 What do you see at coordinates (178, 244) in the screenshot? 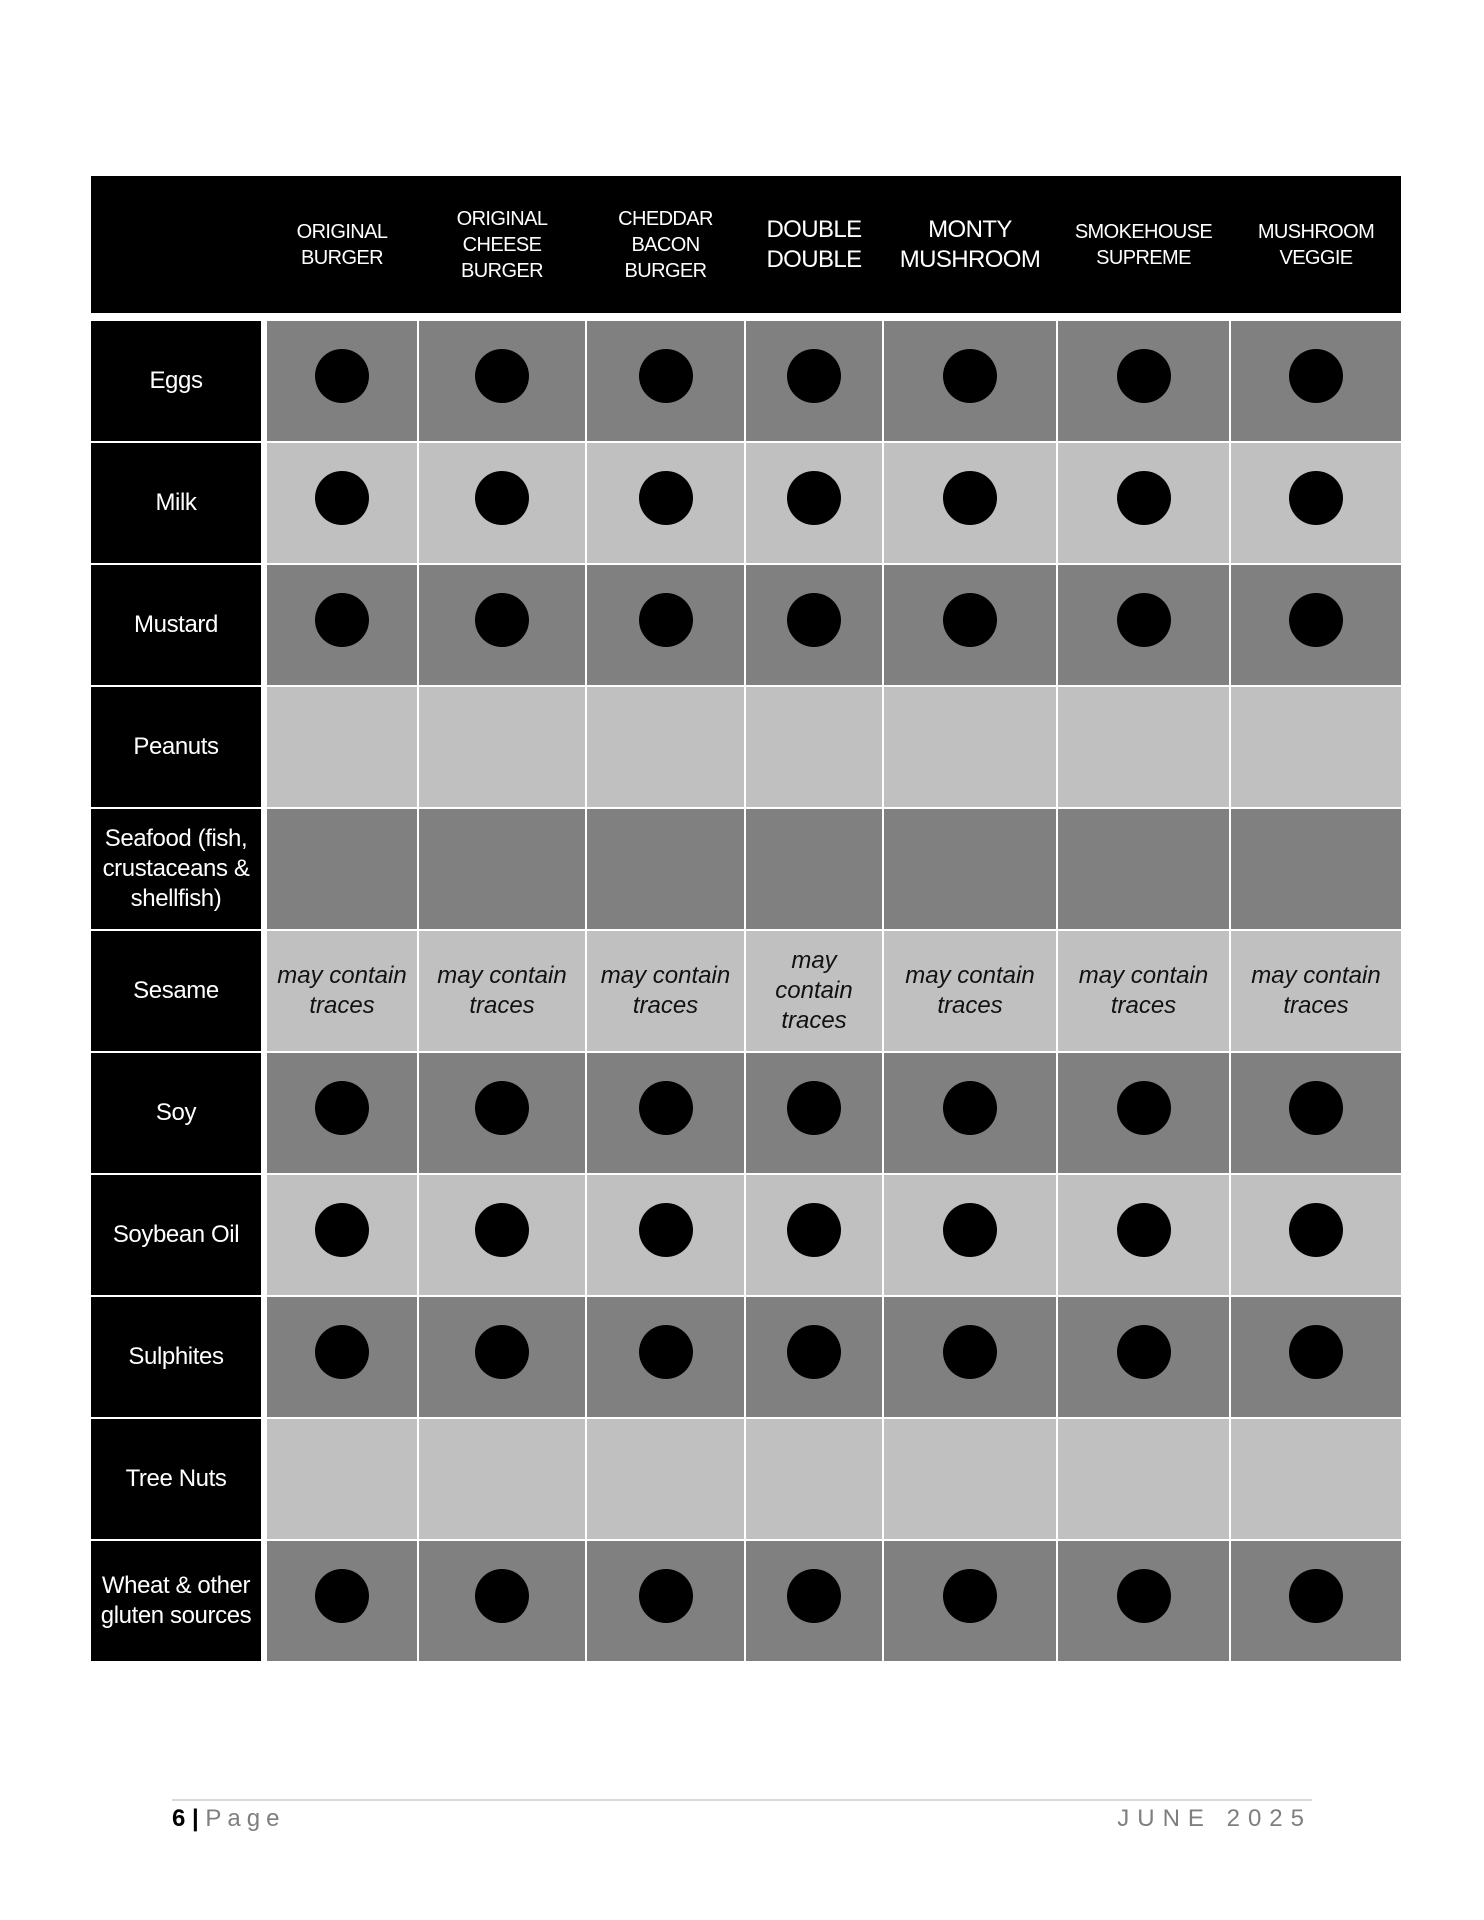
I see `header-corner` at bounding box center [178, 244].